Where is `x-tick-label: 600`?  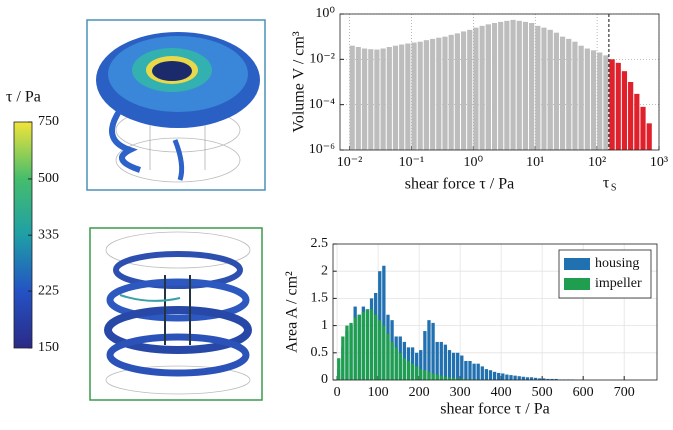 x-tick-label: 600 is located at coordinates (583, 392).